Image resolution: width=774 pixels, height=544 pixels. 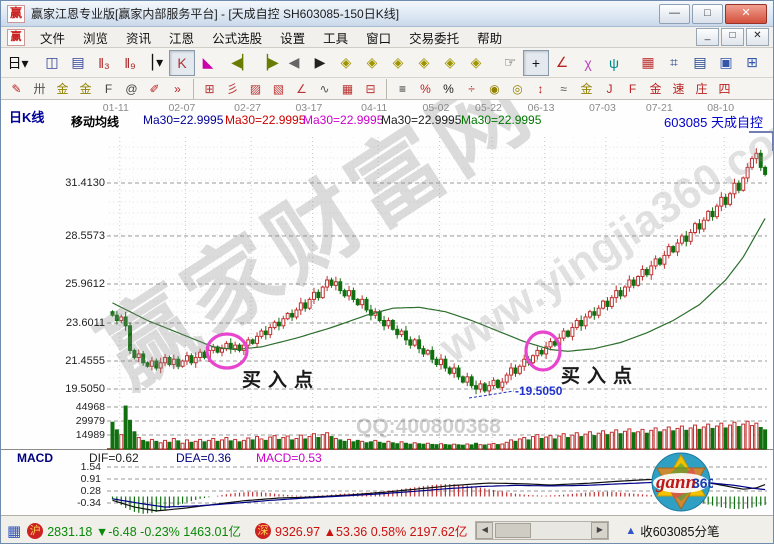 I want to click on menu-item-3: 资讯, so click(x=139, y=38).